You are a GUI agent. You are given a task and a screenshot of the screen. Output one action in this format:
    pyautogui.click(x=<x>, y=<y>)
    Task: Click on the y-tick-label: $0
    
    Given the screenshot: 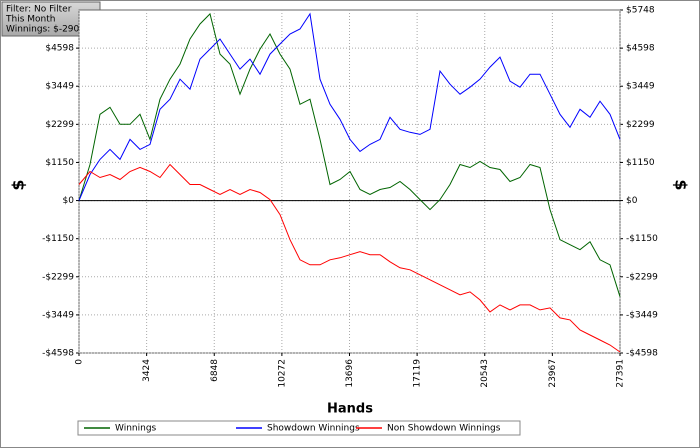 What is the action you would take?
    pyautogui.click(x=69, y=201)
    